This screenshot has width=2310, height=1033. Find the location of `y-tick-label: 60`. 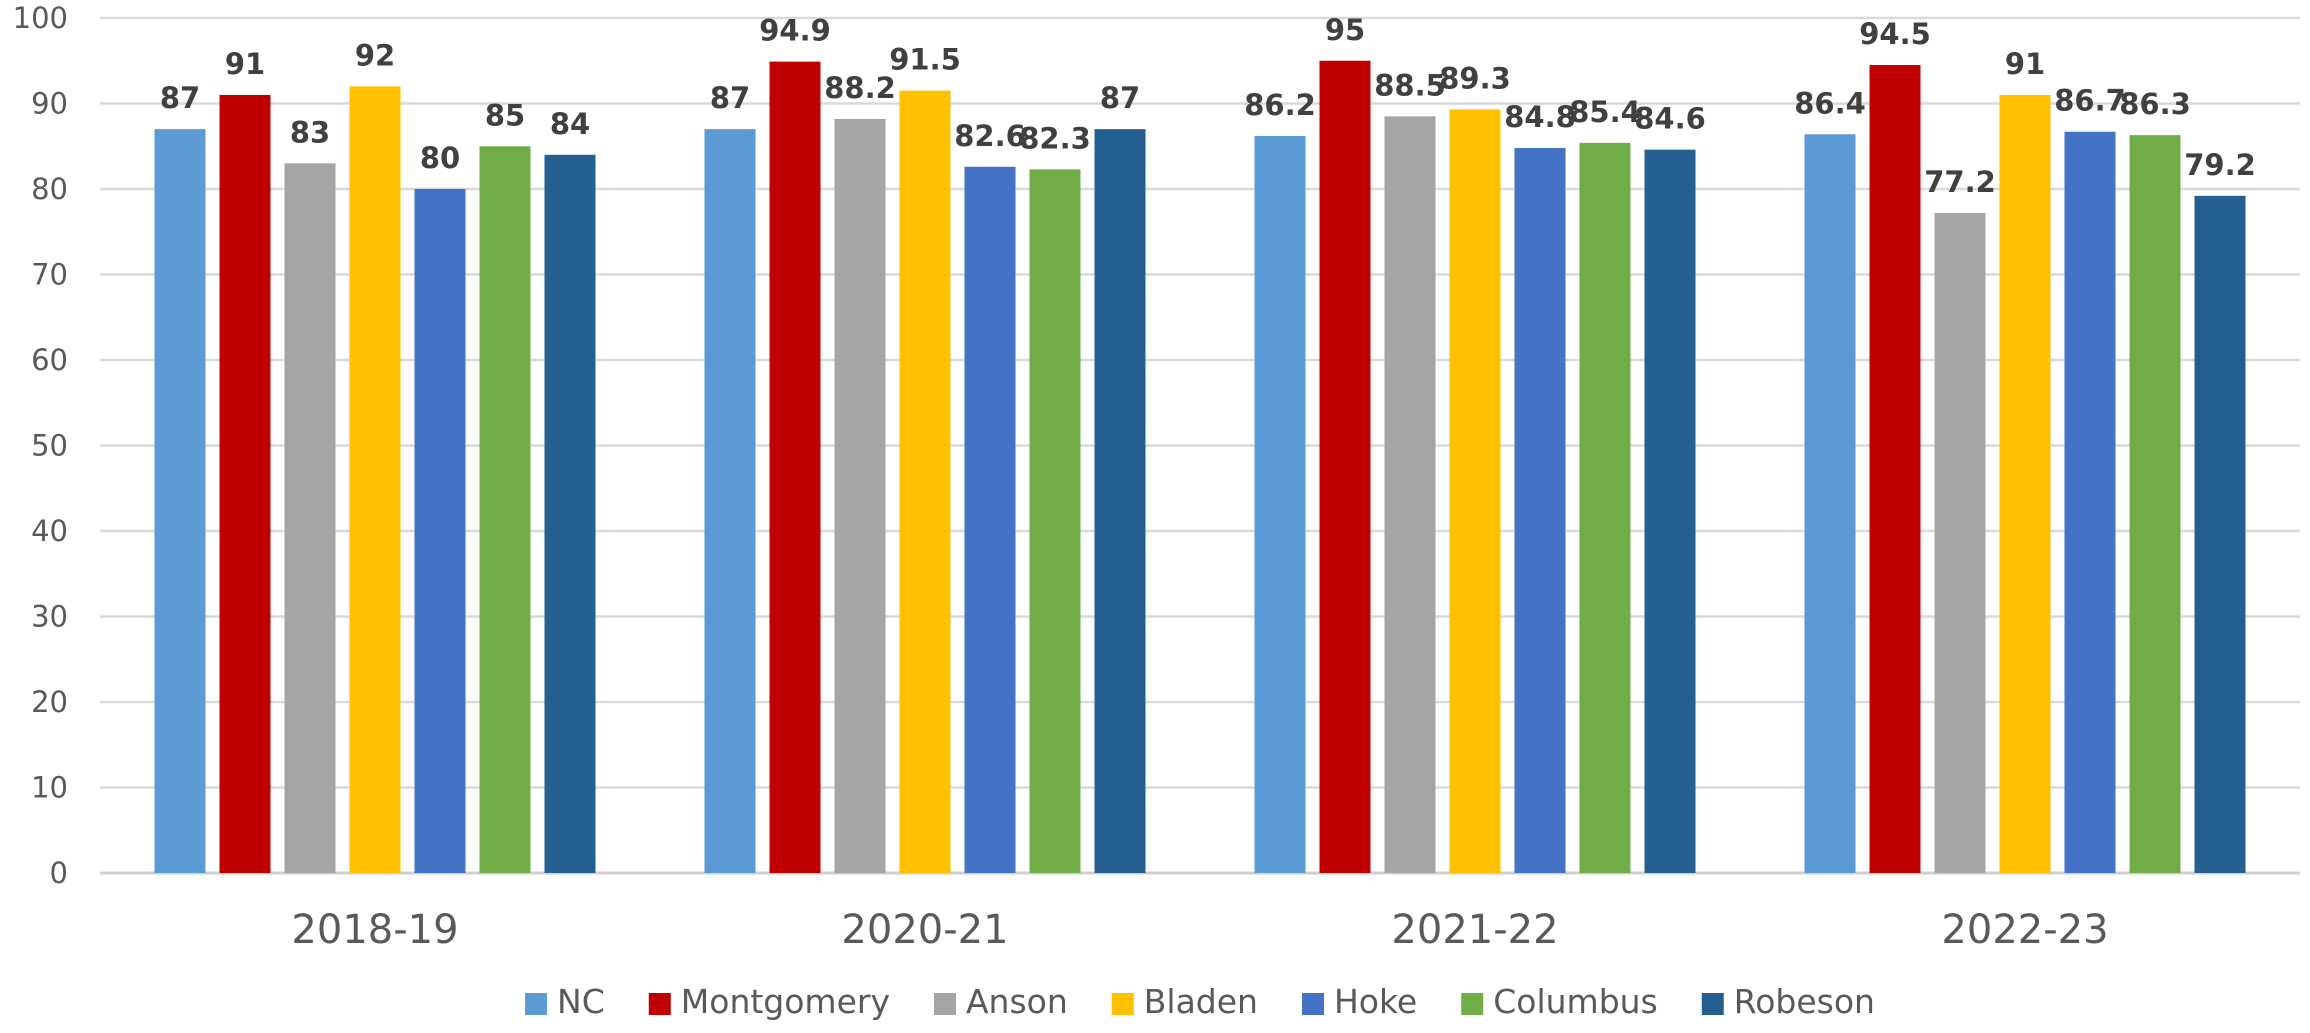

y-tick-label: 60 is located at coordinates (49, 360).